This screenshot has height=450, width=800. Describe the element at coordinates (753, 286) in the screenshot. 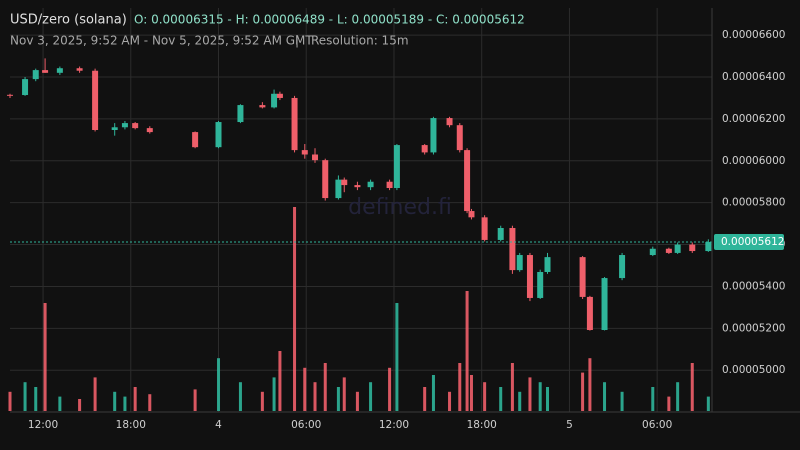

I see `y-tick-label: 0.00005400` at that location.